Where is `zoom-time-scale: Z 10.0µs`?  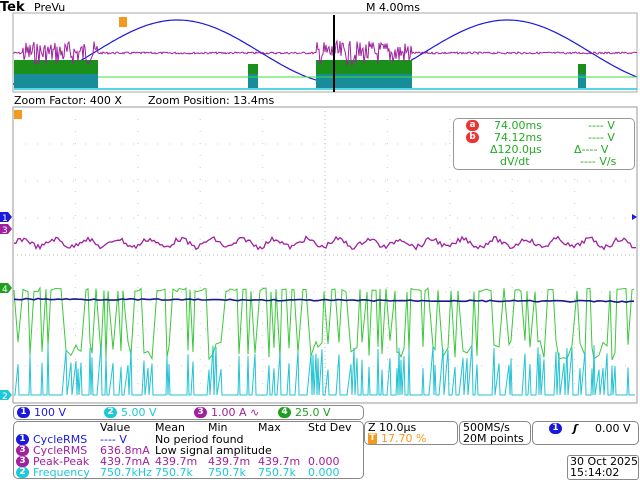
zoom-time-scale: Z 10.0µs is located at coordinates (392, 427).